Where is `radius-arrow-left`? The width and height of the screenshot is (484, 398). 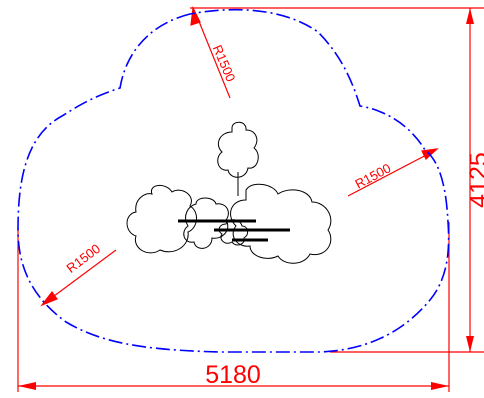 radius-arrow-left is located at coordinates (49, 298).